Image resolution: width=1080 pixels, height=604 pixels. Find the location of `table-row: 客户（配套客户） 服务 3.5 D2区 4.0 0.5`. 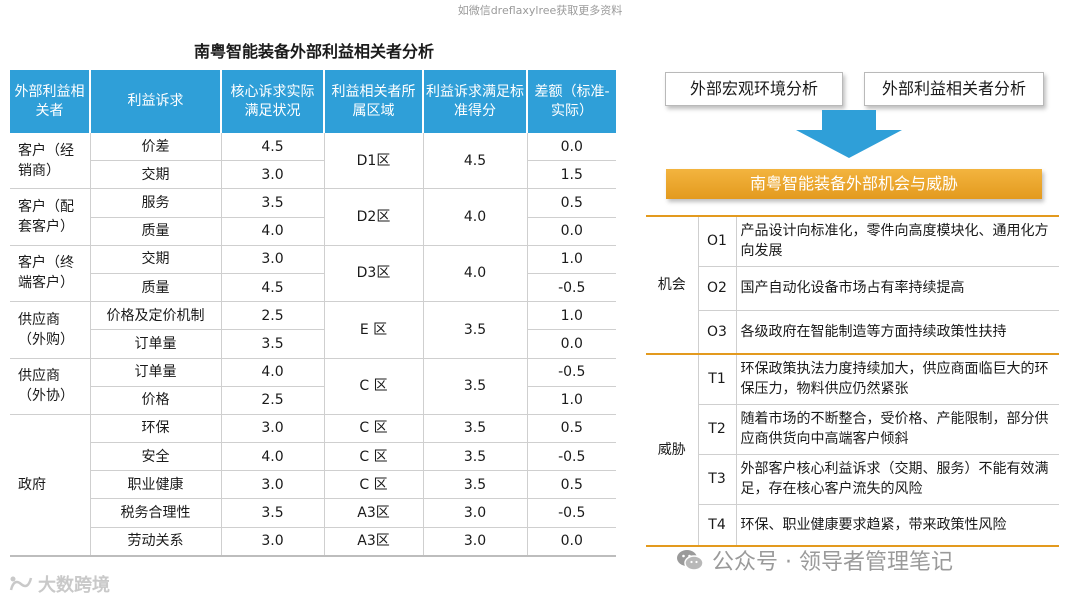

table-row: 客户（配套客户） 服务 3.5 D2区 4.0 0.5 is located at coordinates (313, 217).